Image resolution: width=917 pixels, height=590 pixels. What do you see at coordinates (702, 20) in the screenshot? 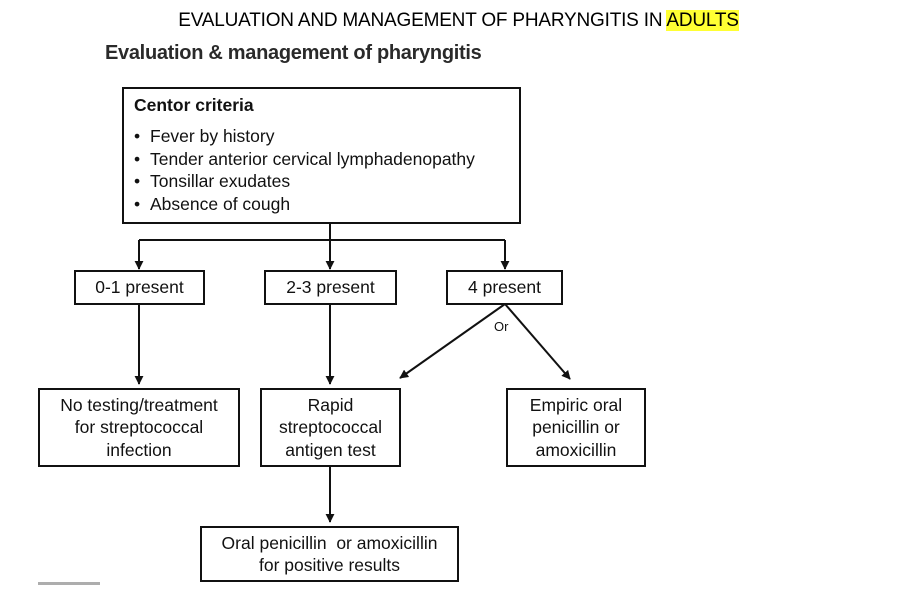
I see `page-heading-highlight: ADULTS` at bounding box center [702, 20].